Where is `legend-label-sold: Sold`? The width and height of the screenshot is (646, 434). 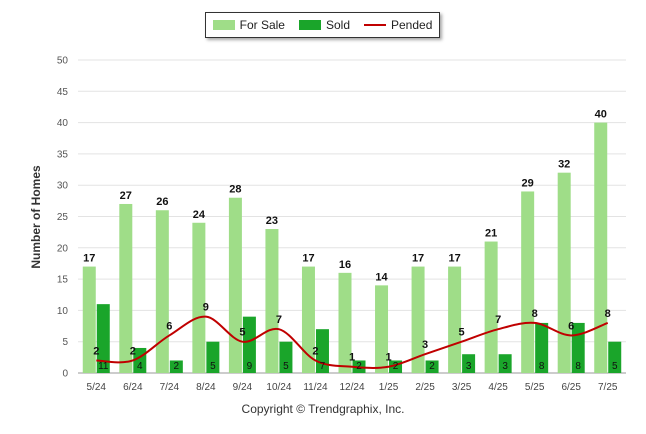
legend-label-sold: Sold is located at coordinates (337, 25).